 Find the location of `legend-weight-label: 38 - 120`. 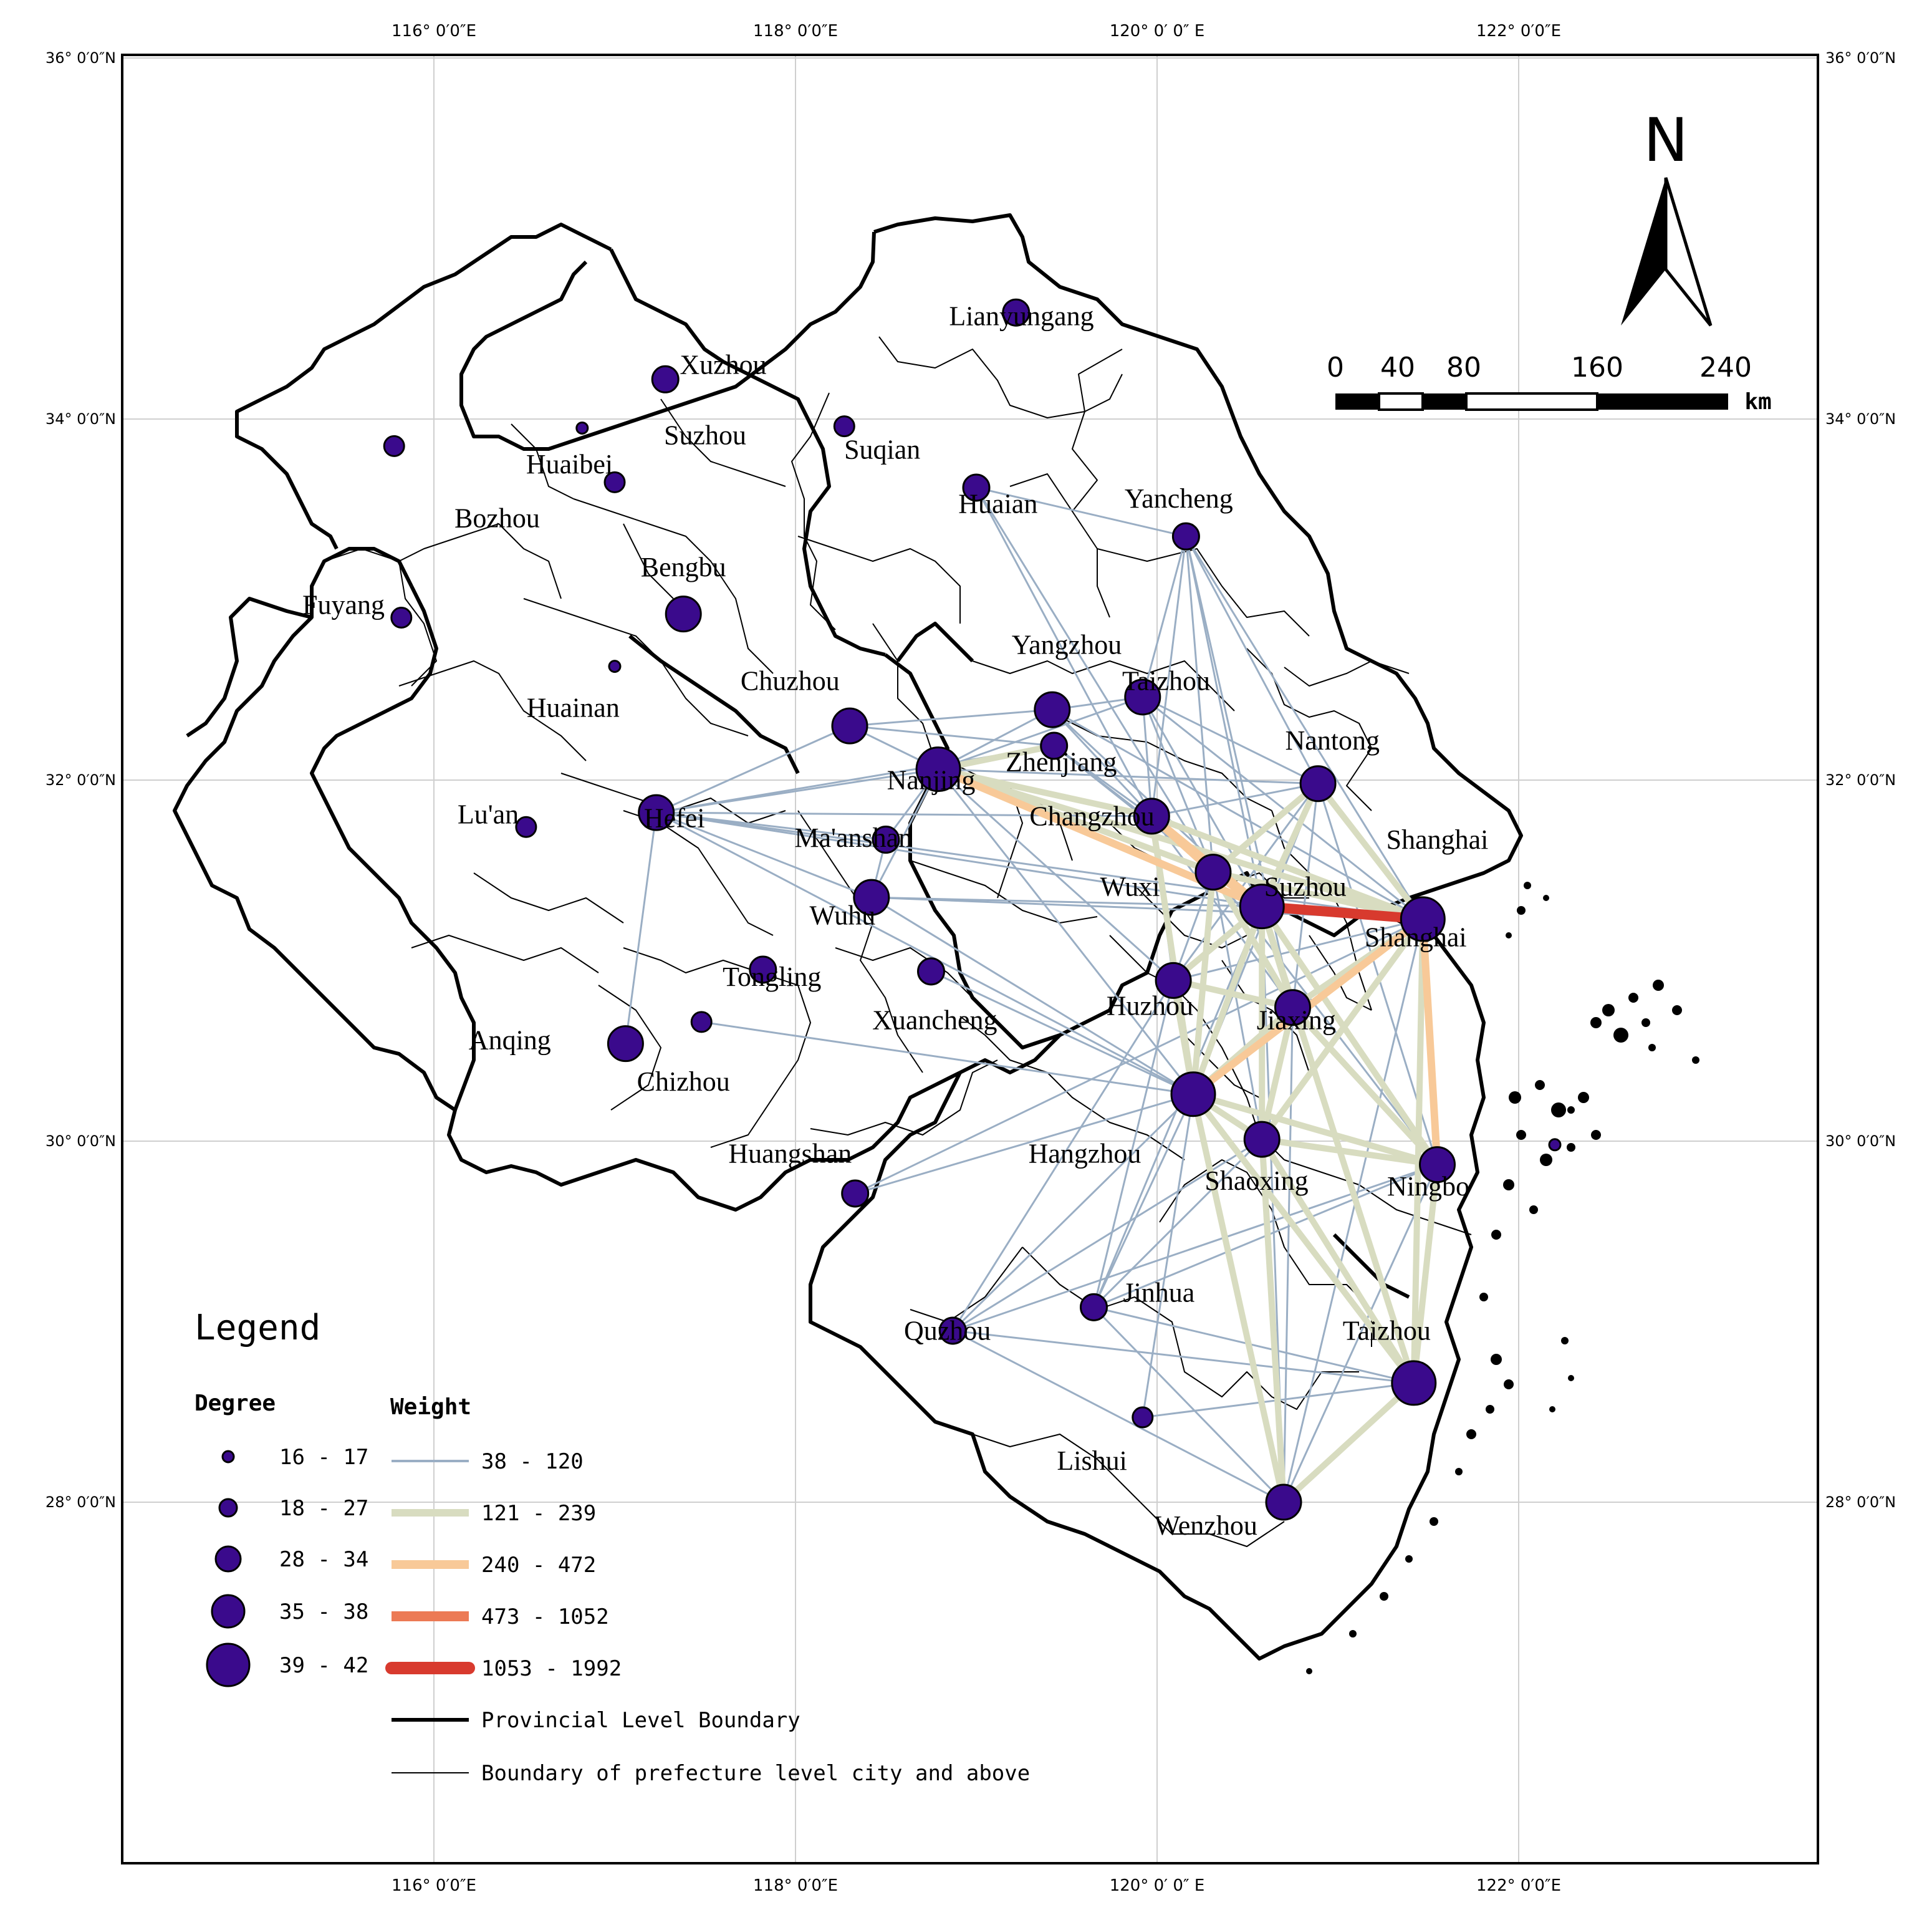

legend-weight-label: 38 - 120 is located at coordinates (532, 1462).